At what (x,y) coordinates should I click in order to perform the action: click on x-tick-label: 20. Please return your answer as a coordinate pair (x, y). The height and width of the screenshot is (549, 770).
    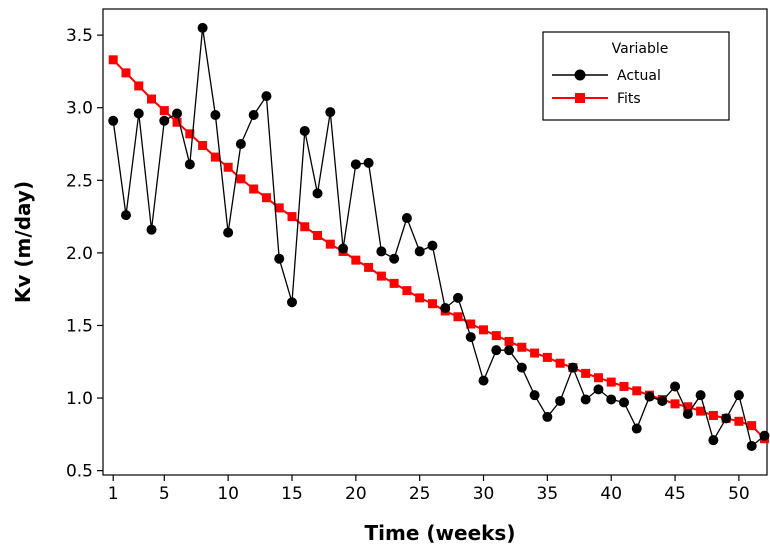
    Looking at the image, I should click on (356, 494).